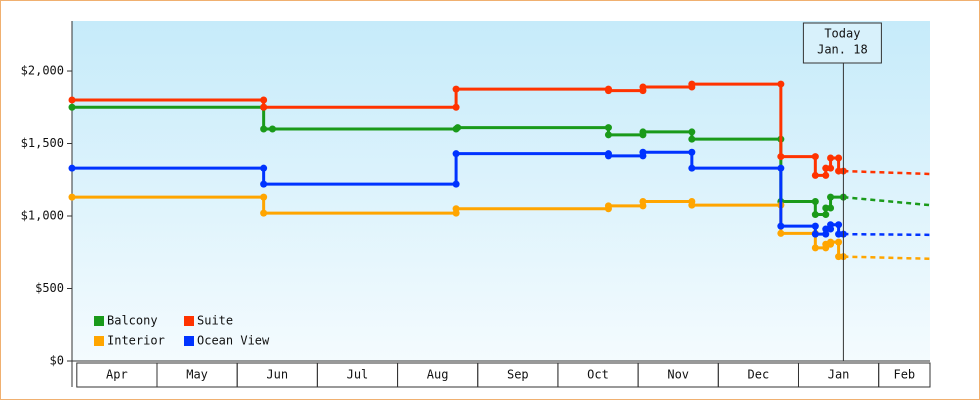  What do you see at coordinates (42, 216) in the screenshot?
I see `y-tick-label: $1,000` at bounding box center [42, 216].